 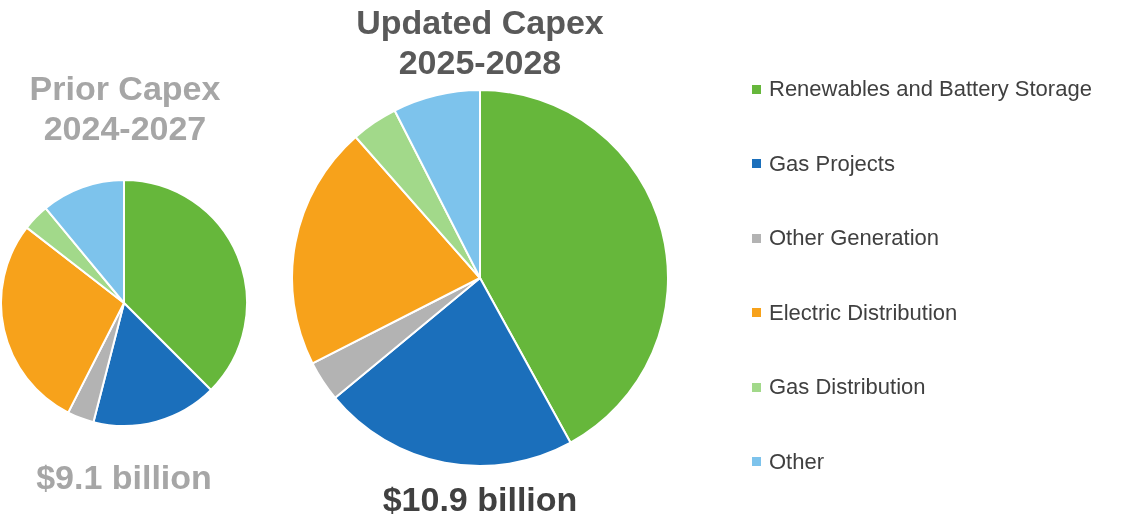 I want to click on legend-label: Electric Distribution, so click(x=863, y=312).